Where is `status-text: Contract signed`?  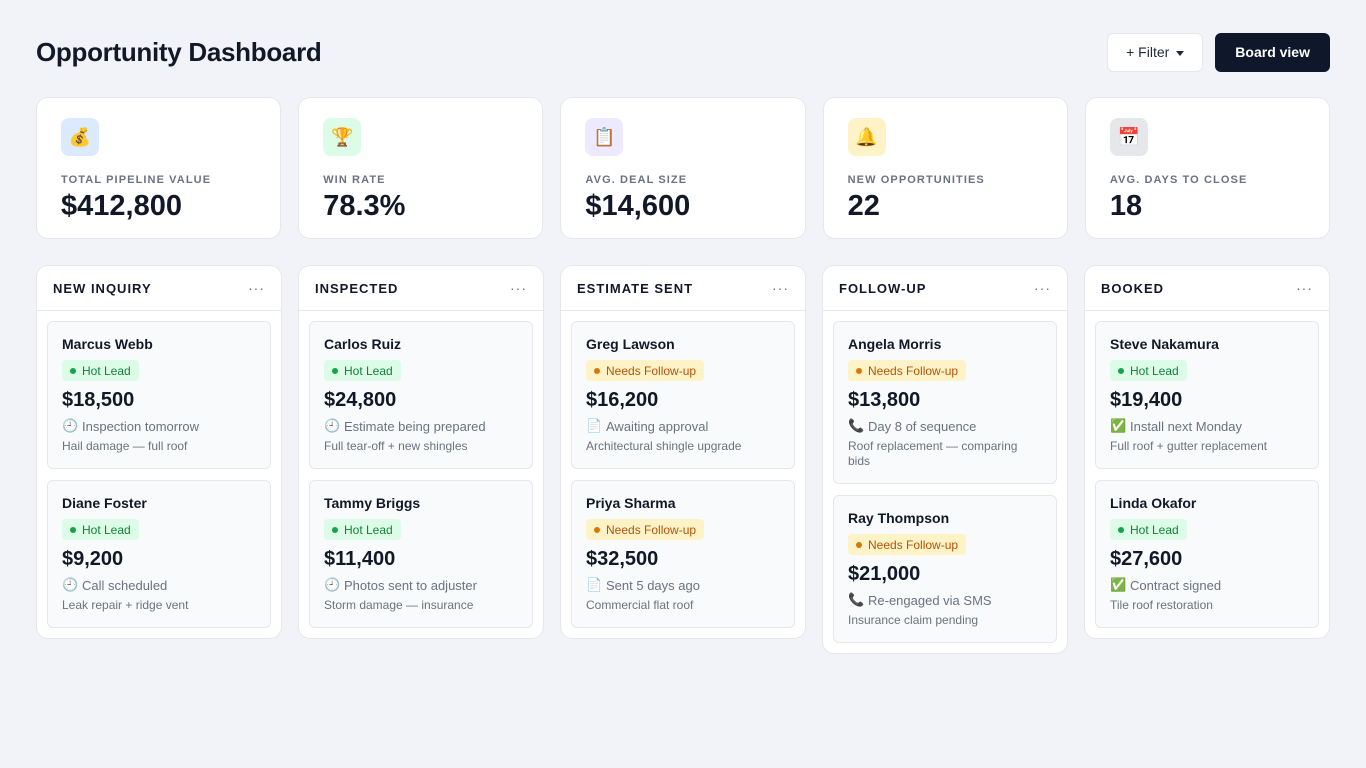 status-text: Contract signed is located at coordinates (1176, 585).